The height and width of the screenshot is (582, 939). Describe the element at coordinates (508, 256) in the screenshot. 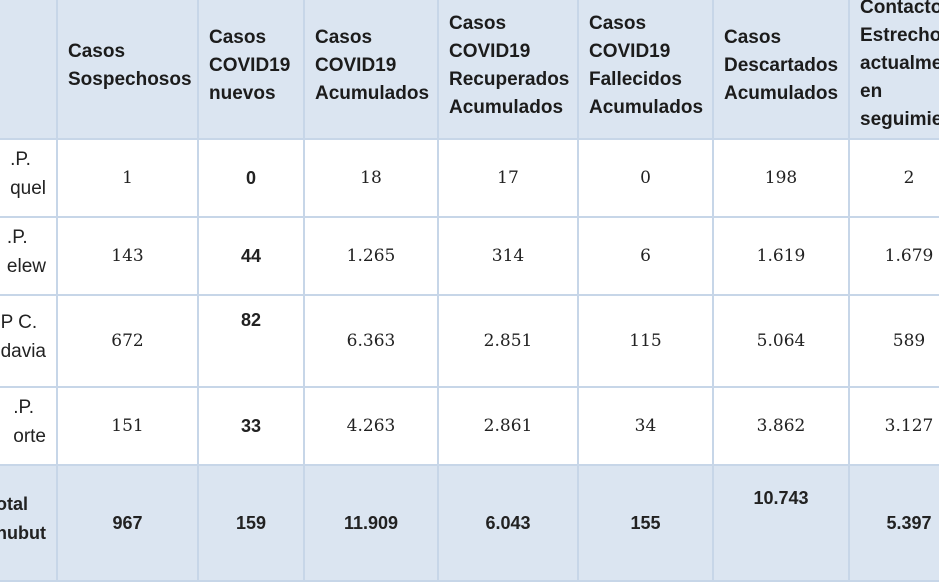

I see `table-cell: 314` at that location.